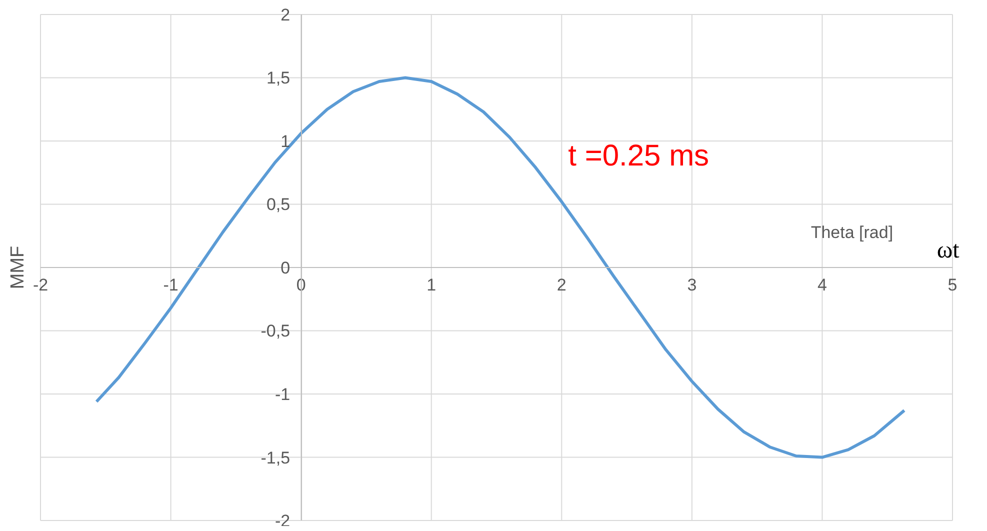  What do you see at coordinates (18, 268) in the screenshot?
I see `y-axis-title: MMF` at bounding box center [18, 268].